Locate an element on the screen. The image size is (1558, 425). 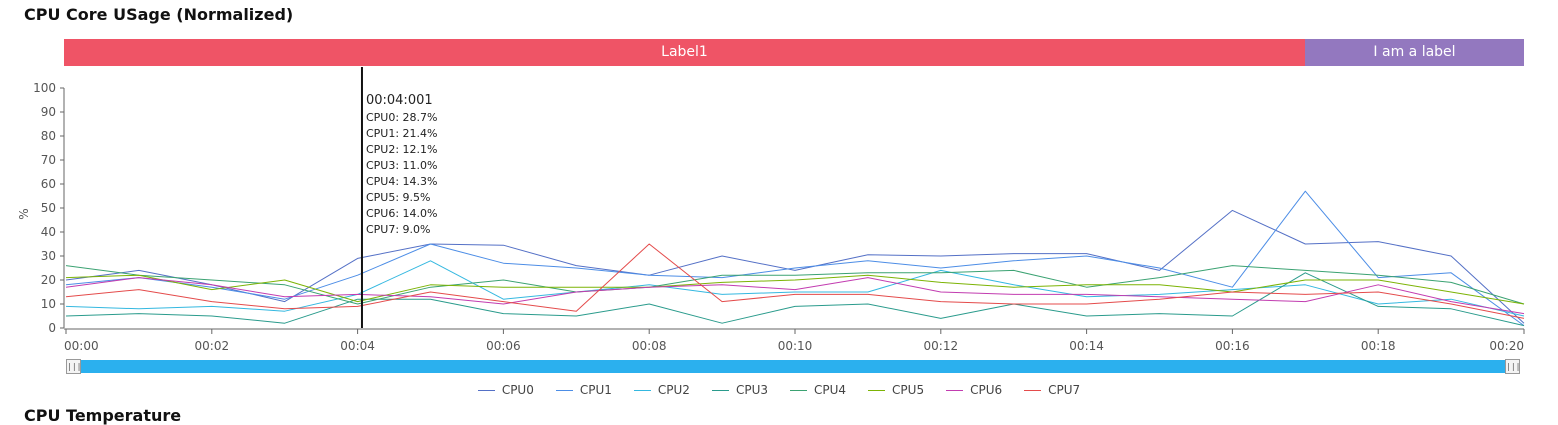
legend-label: CPU3 is located at coordinates (751, 390).